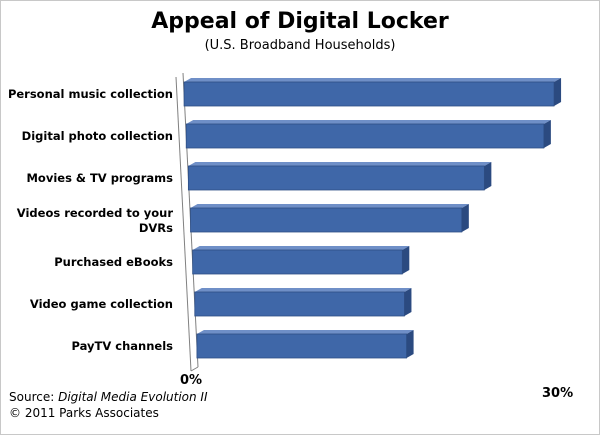  What do you see at coordinates (300, 21) in the screenshot?
I see `chart-title: Appeal of Digital Locker` at bounding box center [300, 21].